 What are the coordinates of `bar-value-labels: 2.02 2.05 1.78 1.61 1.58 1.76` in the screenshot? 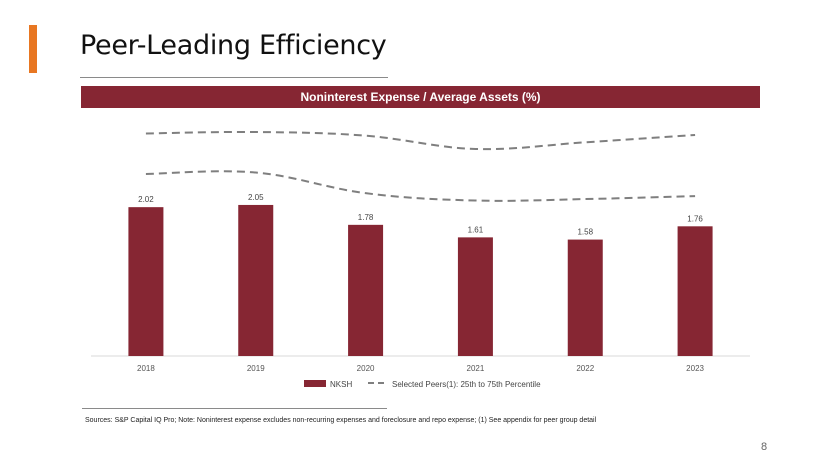 It's located at (420, 215).